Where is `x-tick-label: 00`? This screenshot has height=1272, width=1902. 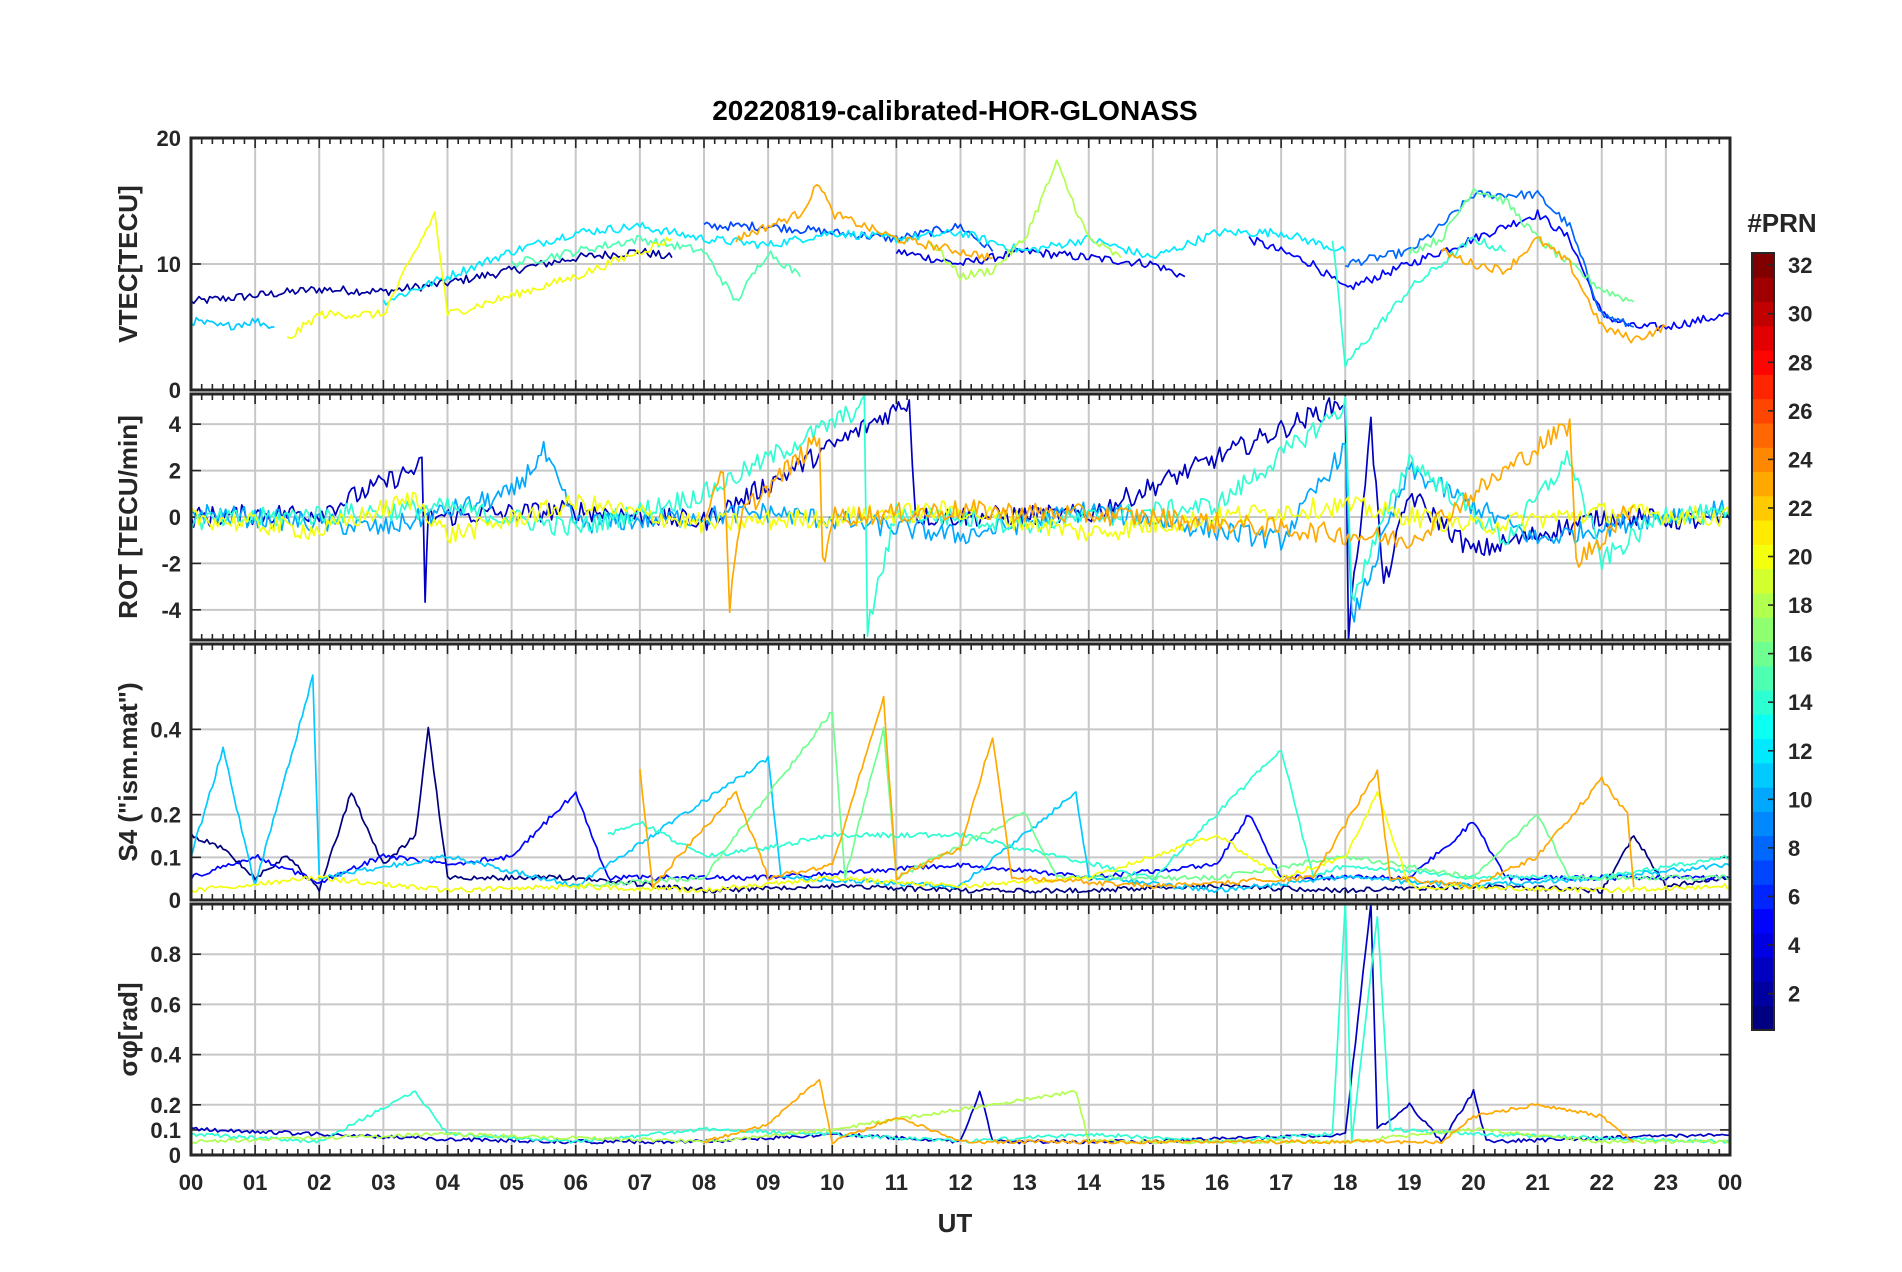
x-tick-label: 00 is located at coordinates (191, 1182).